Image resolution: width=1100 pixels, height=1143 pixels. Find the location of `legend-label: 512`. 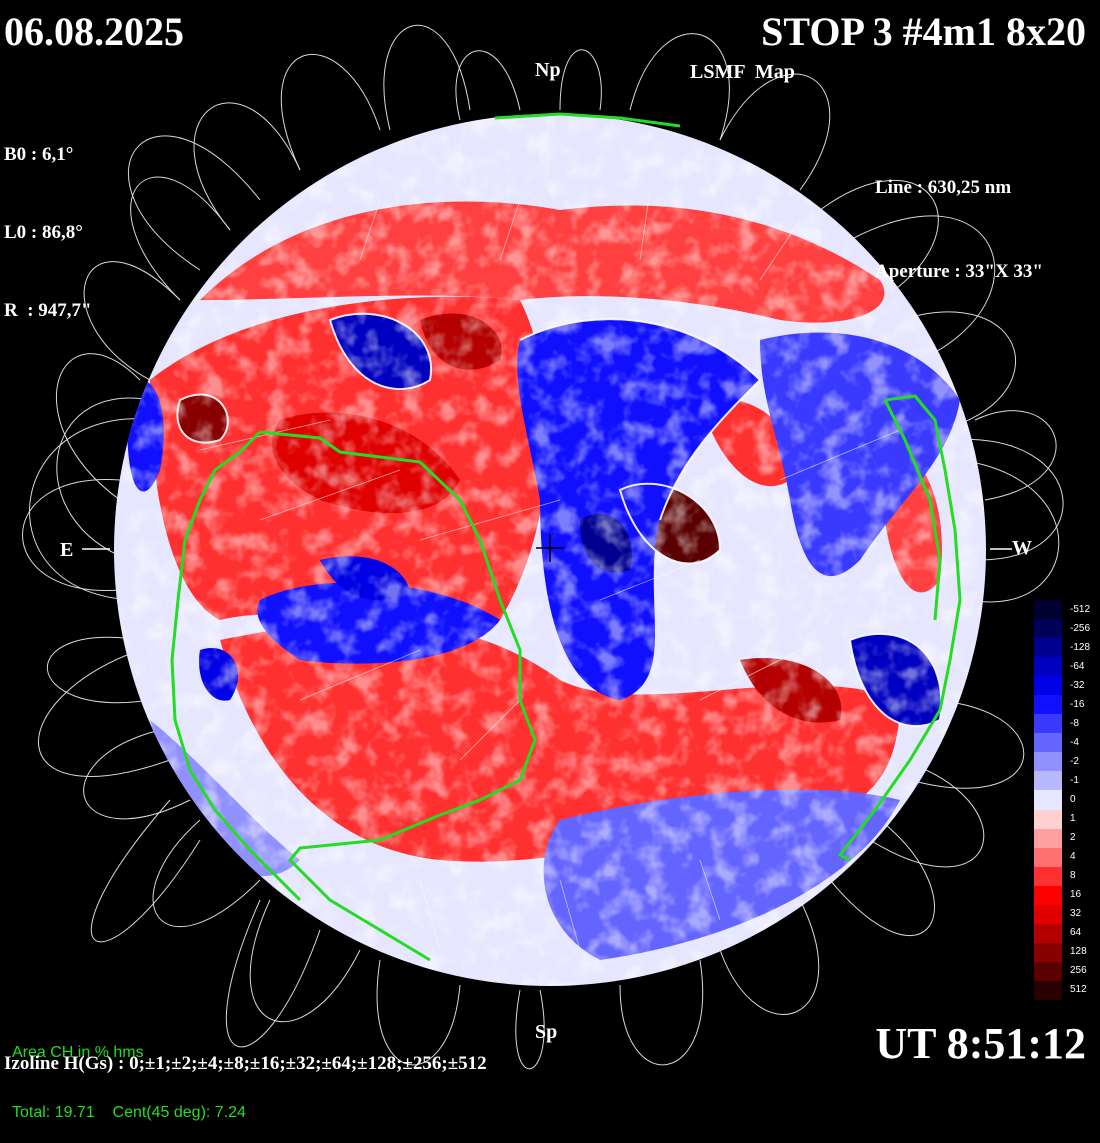

legend-label: 512 is located at coordinates (1078, 990).